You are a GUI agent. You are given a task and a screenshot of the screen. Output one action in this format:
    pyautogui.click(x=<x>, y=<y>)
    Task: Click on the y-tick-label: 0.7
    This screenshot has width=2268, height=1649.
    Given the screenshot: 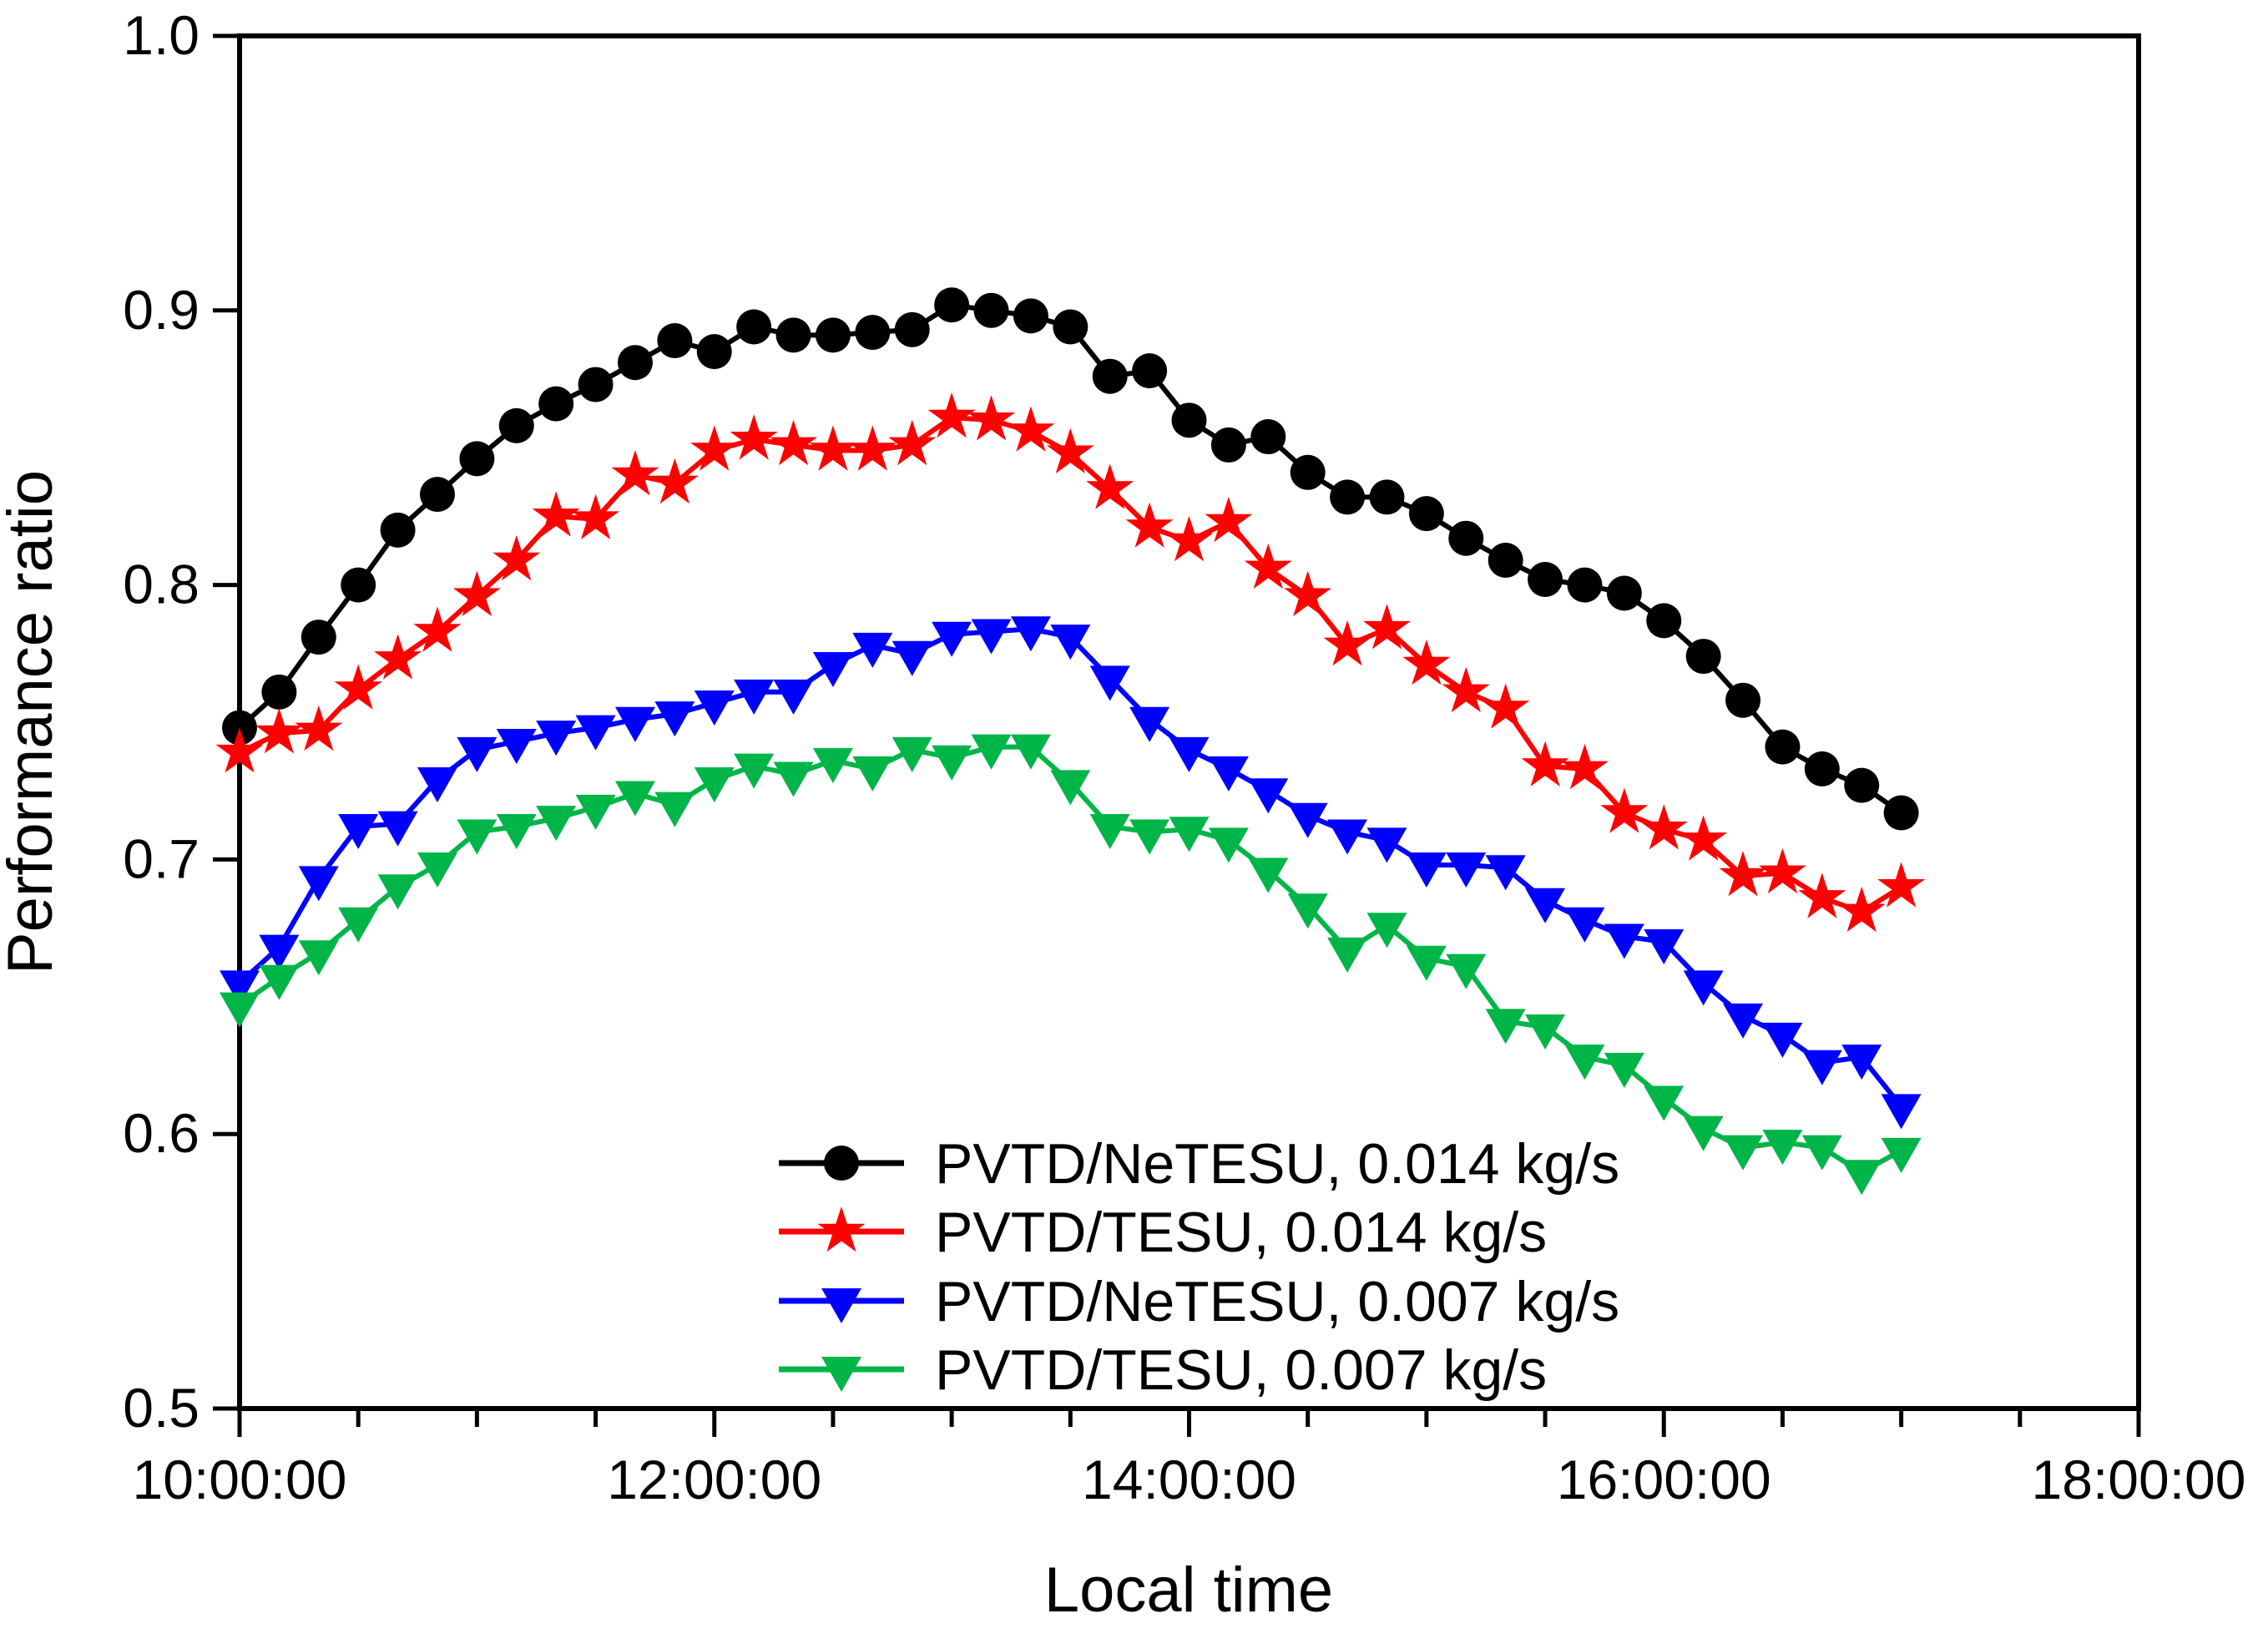 What is the action you would take?
    pyautogui.click(x=161, y=858)
    